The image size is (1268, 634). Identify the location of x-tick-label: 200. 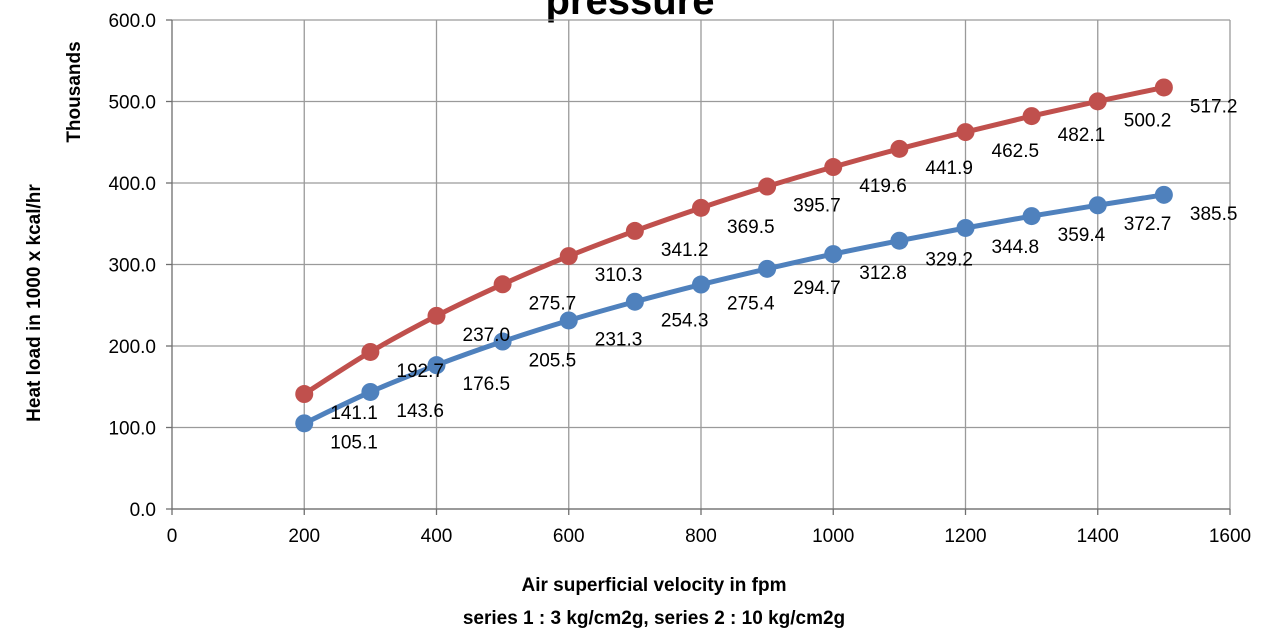
(304, 536).